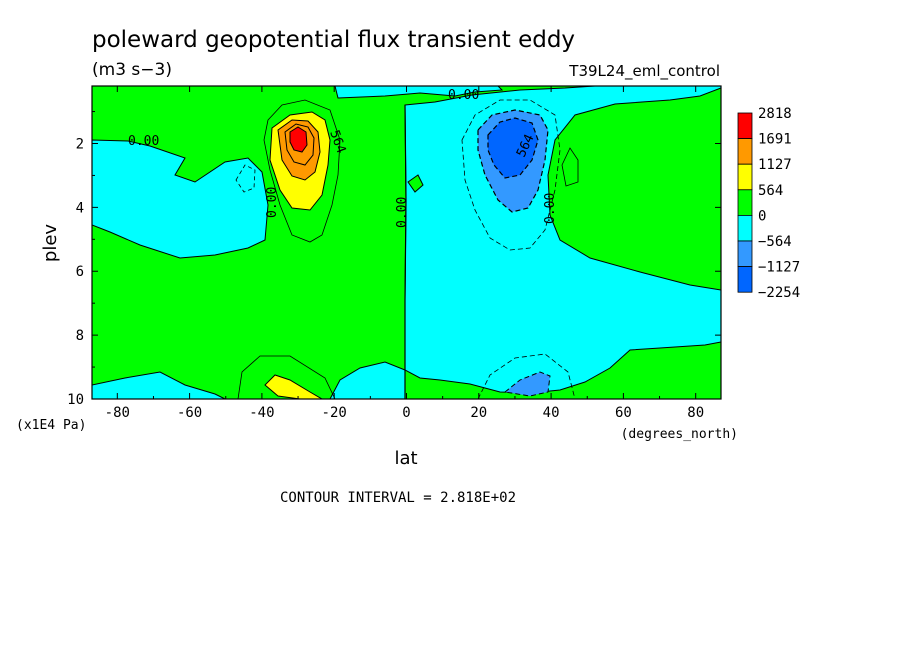 Image resolution: width=904 pixels, height=654 pixels. Describe the element at coordinates (80, 272) in the screenshot. I see `y-tick-label: 6` at that location.